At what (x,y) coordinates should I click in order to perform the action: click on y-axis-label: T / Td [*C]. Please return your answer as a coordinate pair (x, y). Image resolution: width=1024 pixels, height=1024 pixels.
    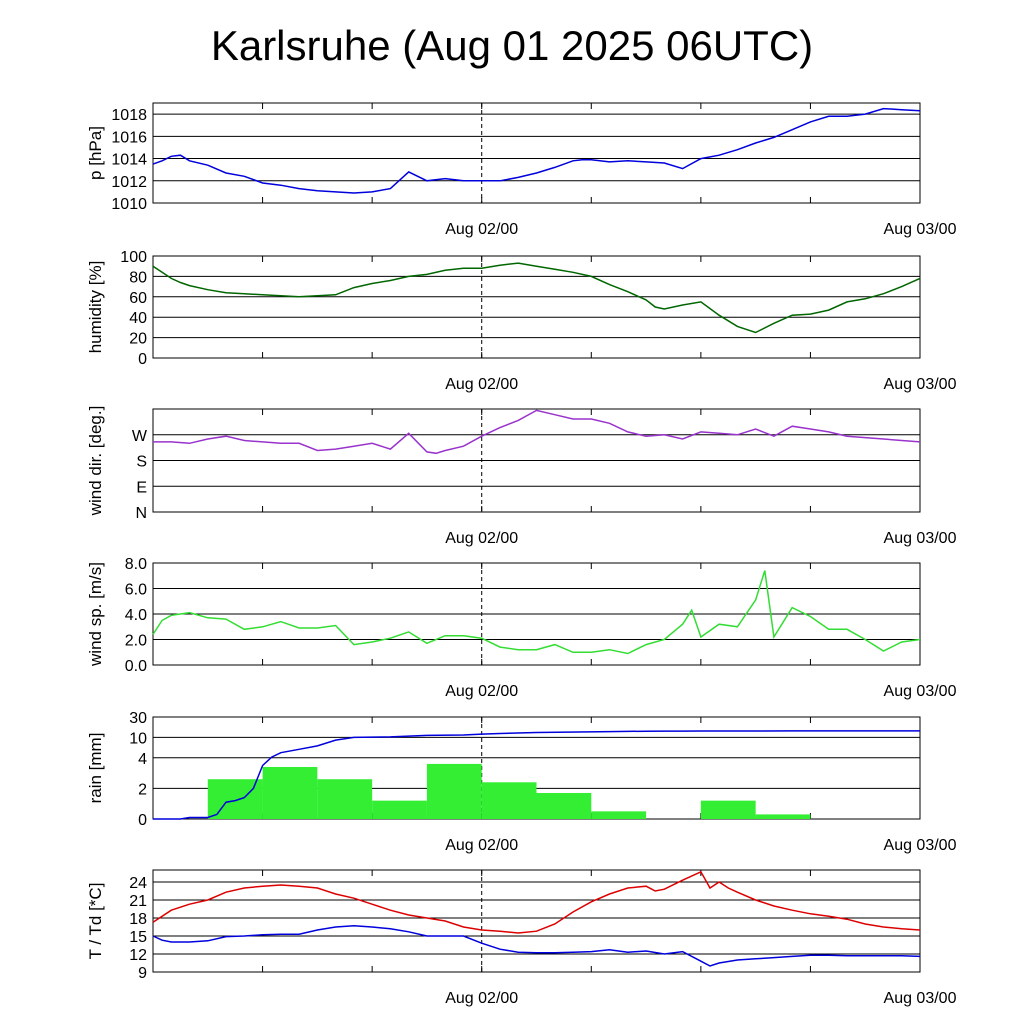
    Looking at the image, I should click on (95, 921).